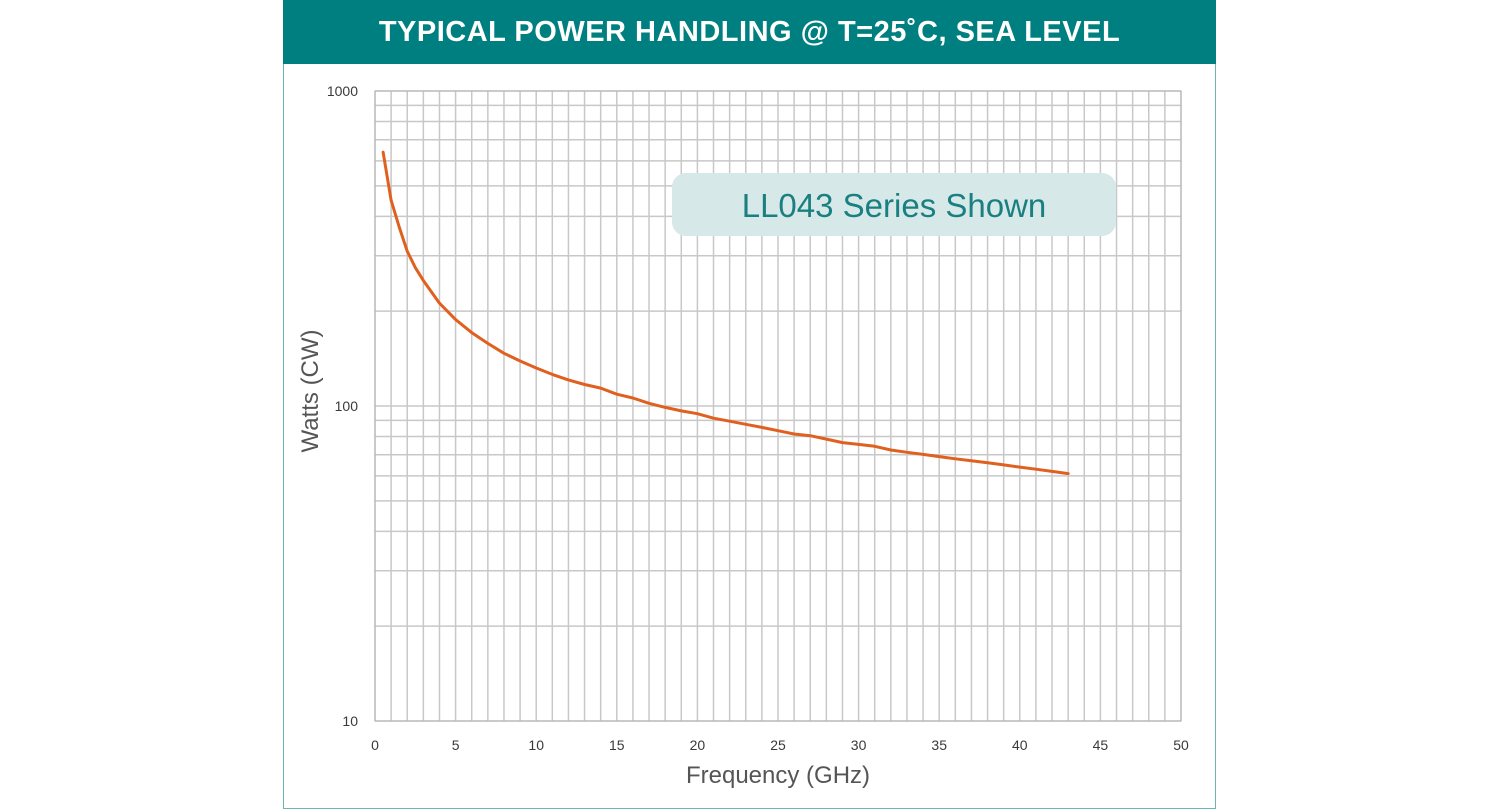 This screenshot has height=811, width=1500. Describe the element at coordinates (617, 745) in the screenshot. I see `x-tick-label: 15` at that location.